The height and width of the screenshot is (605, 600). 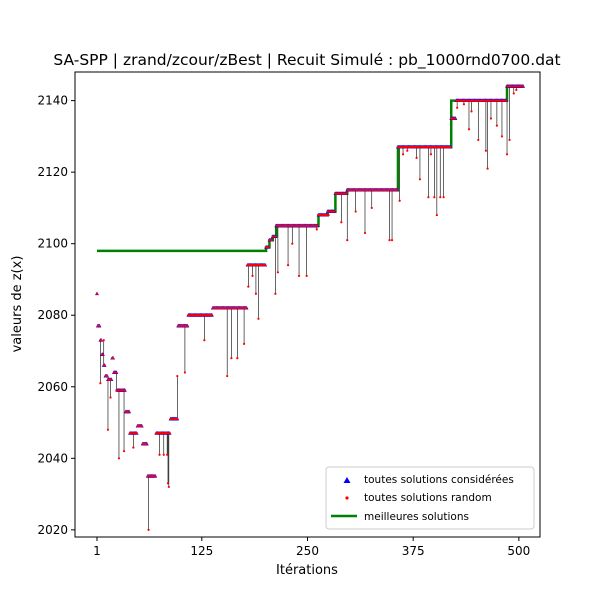 I want to click on y-tick-label: 2140, so click(x=52, y=101).